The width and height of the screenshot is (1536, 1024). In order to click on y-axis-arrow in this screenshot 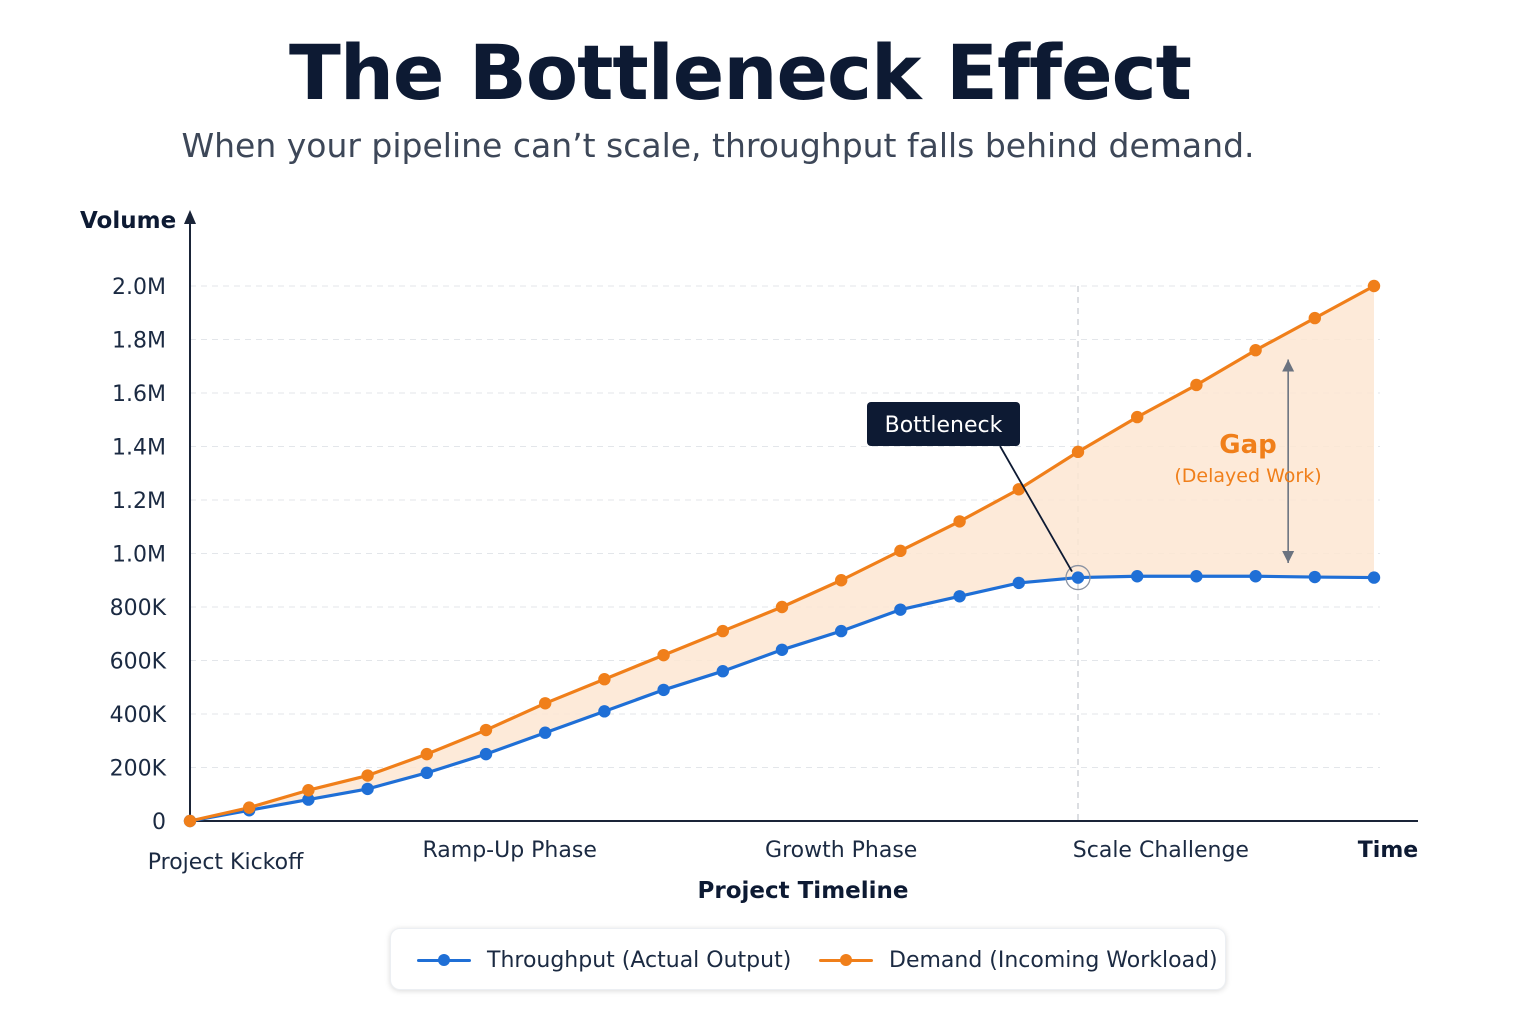, I will do `click(190, 217)`.